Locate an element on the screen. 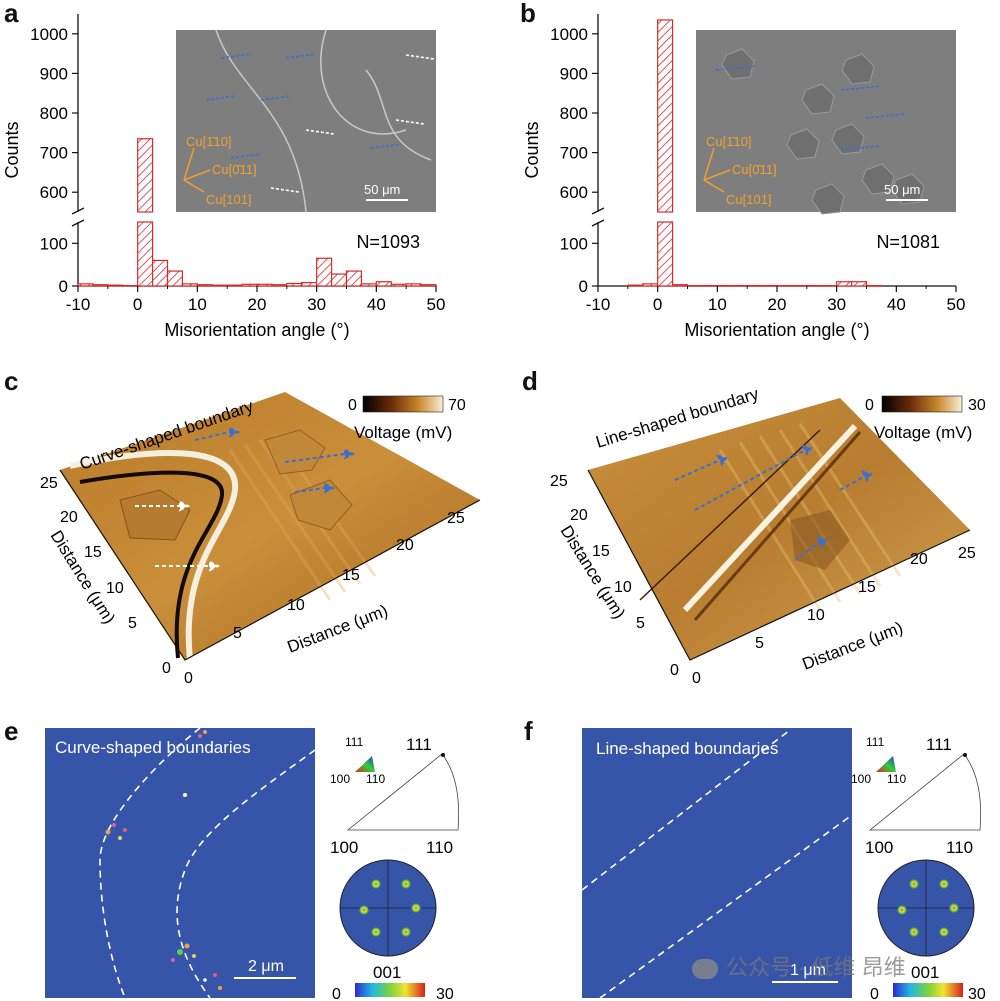 The width and height of the screenshot is (1000, 1001). y-tick-label: 600 is located at coordinates (54, 192).